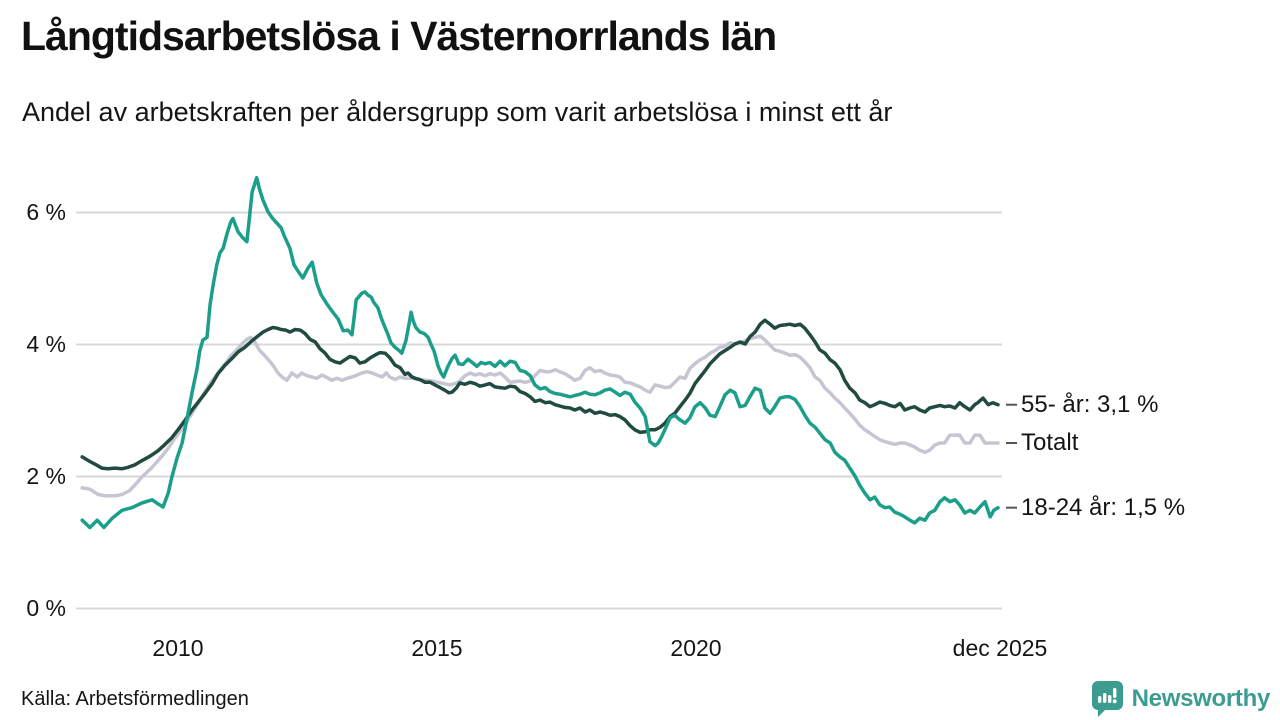 This screenshot has height=720, width=1280. What do you see at coordinates (1201, 698) in the screenshot?
I see `brand-wordmark: Newsworthy` at bounding box center [1201, 698].